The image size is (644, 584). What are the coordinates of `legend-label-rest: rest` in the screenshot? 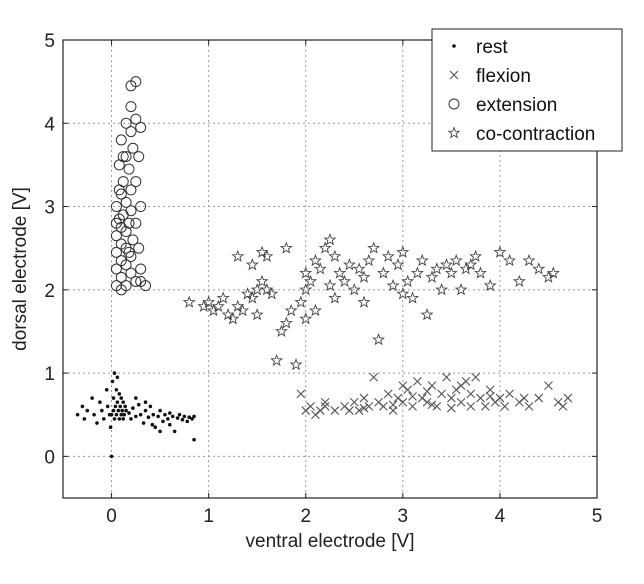 It's located at (492, 47).